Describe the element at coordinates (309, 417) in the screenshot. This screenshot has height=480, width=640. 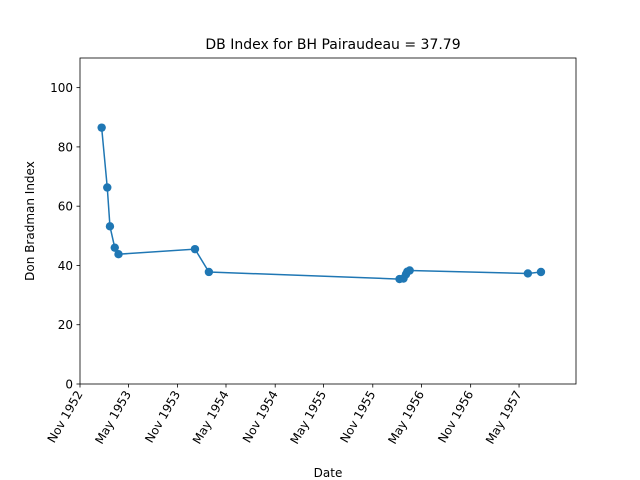
I see `x-tick-label: May 1955` at that location.